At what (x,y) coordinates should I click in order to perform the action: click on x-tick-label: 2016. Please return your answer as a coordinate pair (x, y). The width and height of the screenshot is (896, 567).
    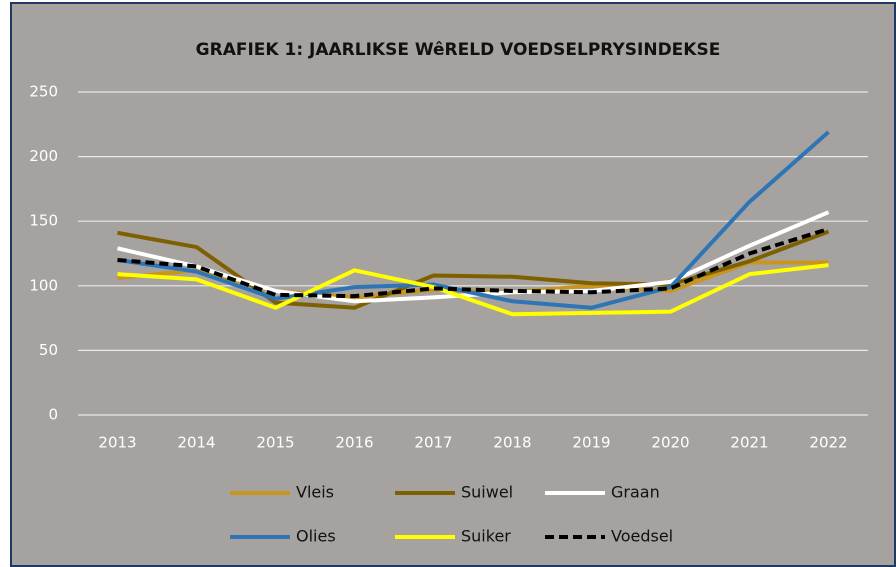
    Looking at the image, I should click on (354, 443).